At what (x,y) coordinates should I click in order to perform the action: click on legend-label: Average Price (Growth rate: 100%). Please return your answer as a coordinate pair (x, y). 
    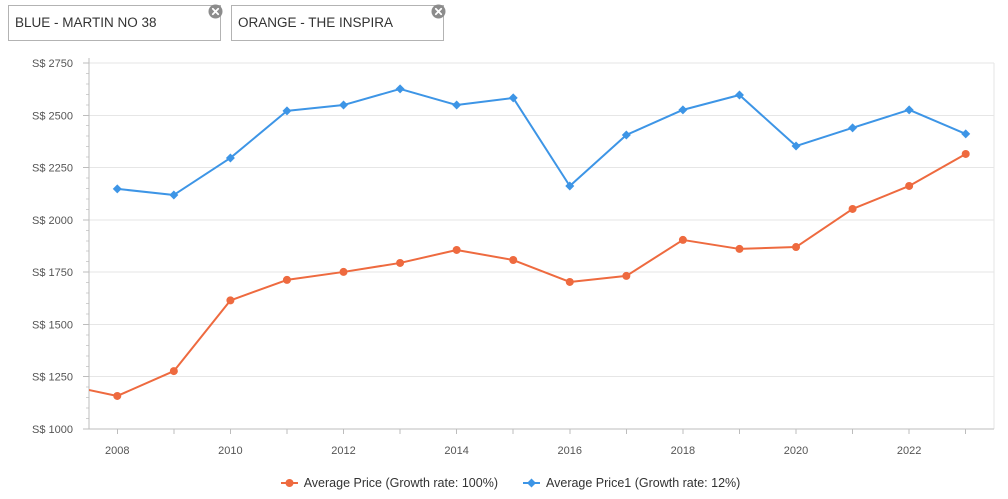
    Looking at the image, I should click on (400, 483).